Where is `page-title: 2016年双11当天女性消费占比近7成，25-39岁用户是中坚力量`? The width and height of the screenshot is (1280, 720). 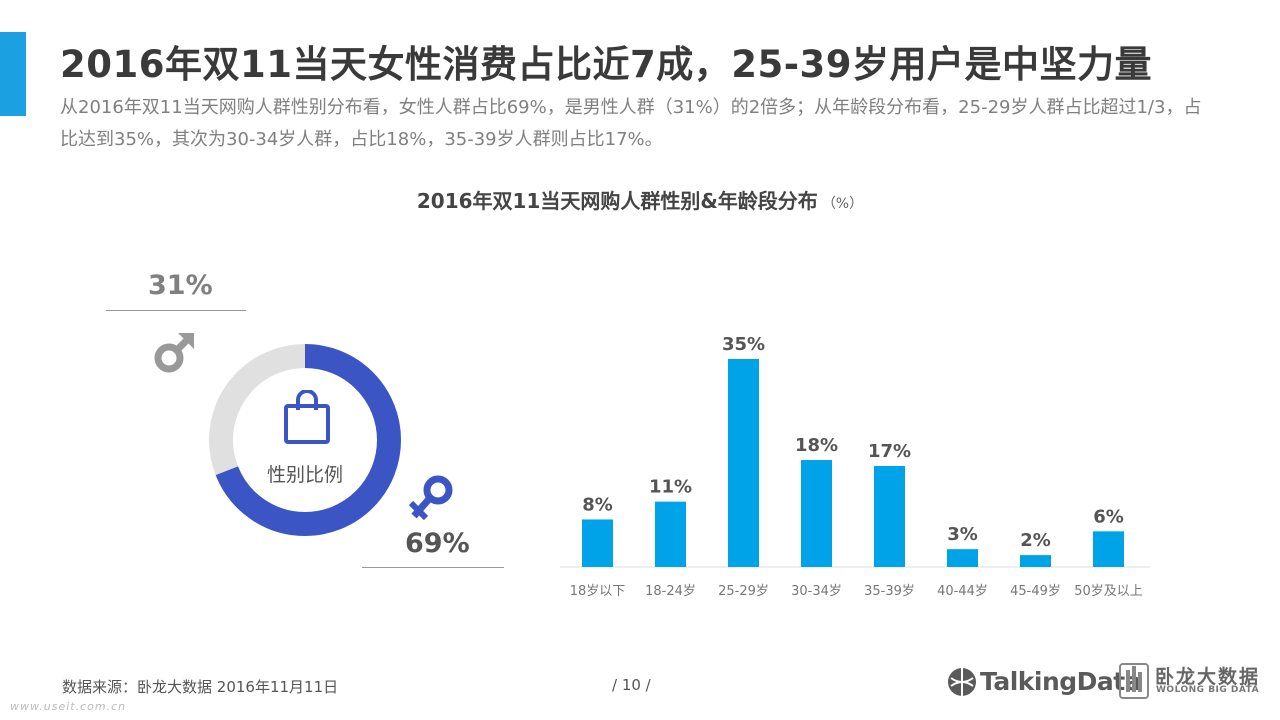
page-title: 2016年双11当天女性消费占比近7成，25-39岁用户是中坚力量 is located at coordinates (606, 64).